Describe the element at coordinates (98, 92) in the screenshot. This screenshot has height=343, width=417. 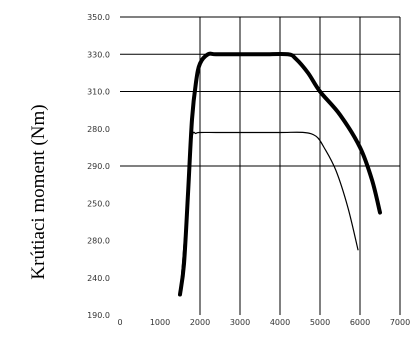
I see `y-tick-label: 310.0` at that location.